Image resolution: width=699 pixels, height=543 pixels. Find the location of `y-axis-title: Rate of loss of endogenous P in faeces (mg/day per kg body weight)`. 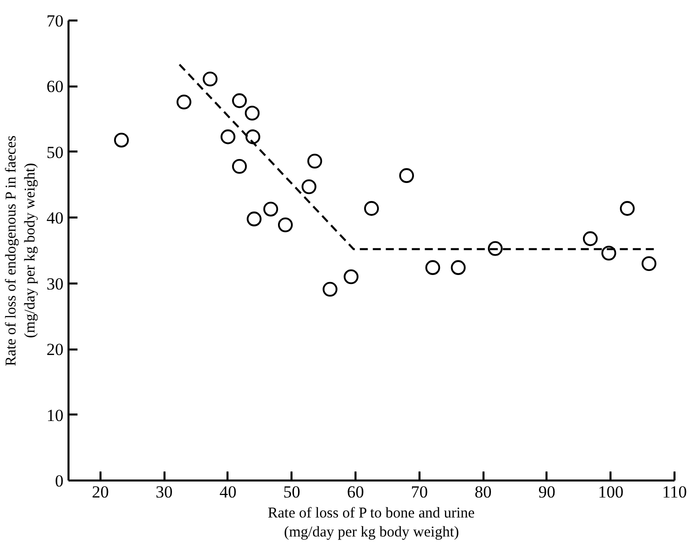

y-axis-title: Rate of loss of endogenous P in faeces (mg/day per kg body weight) is located at coordinates (20, 250).